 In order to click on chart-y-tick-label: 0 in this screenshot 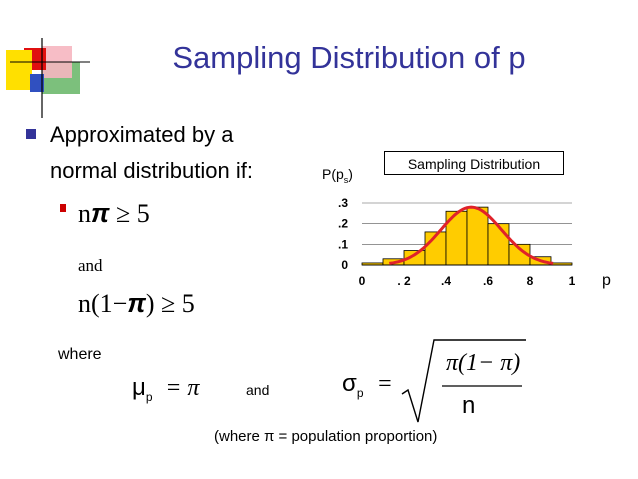, I will do `click(344, 265)`.